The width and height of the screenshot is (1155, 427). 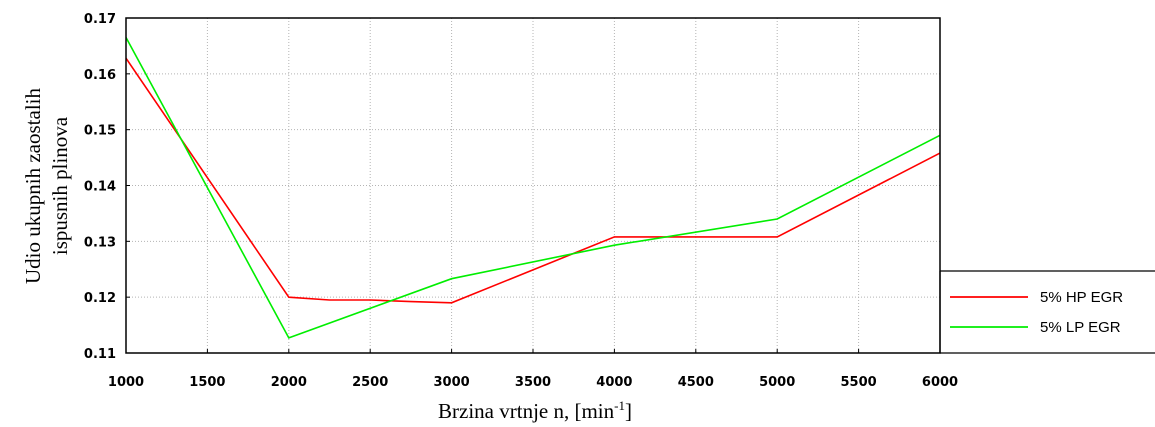 I want to click on y-tick-label: 0.16, so click(x=100, y=75).